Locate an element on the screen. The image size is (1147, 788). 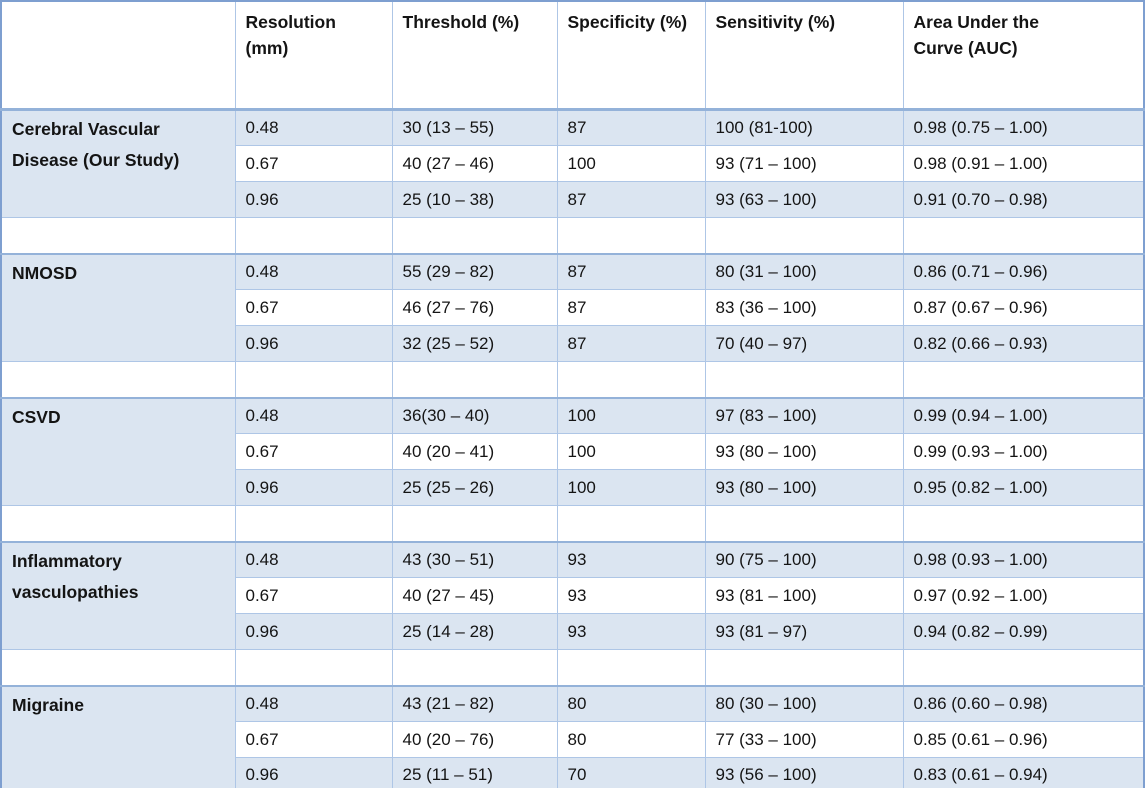
data-cell: 93 (71 – 100) is located at coordinates (804, 163).